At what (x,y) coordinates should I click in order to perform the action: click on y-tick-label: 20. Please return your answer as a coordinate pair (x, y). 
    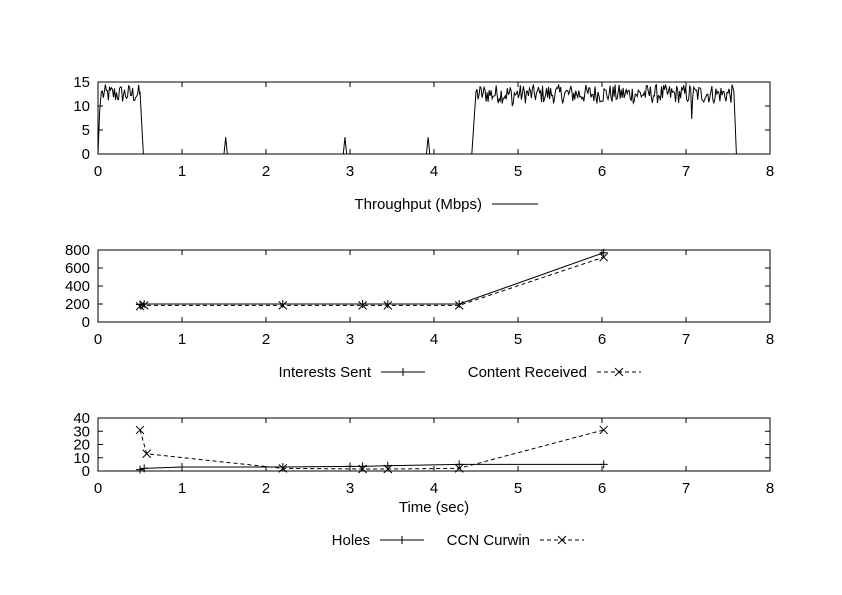
    Looking at the image, I should click on (81, 445).